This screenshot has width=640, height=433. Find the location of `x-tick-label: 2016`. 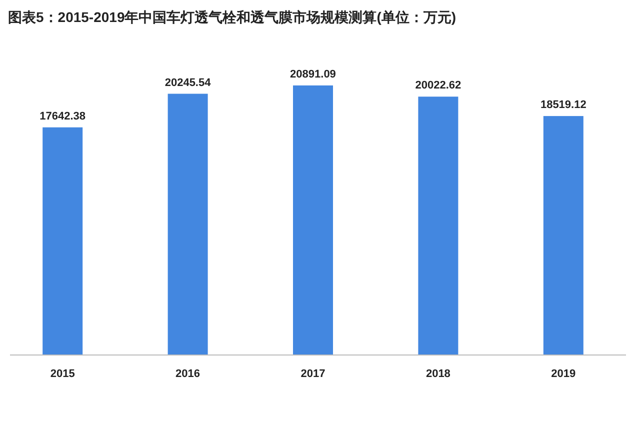

x-tick-label: 2016 is located at coordinates (188, 374).